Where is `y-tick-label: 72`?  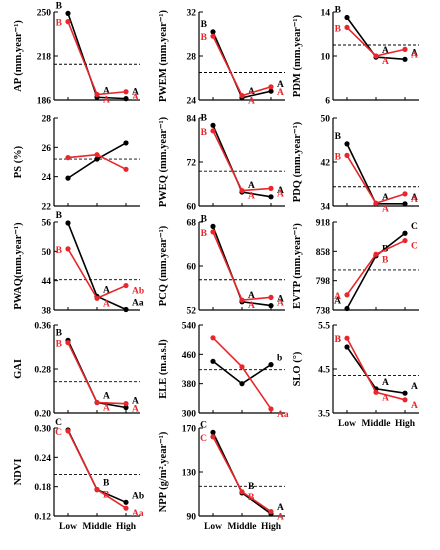 y-tick-label: 72 is located at coordinates (192, 164).